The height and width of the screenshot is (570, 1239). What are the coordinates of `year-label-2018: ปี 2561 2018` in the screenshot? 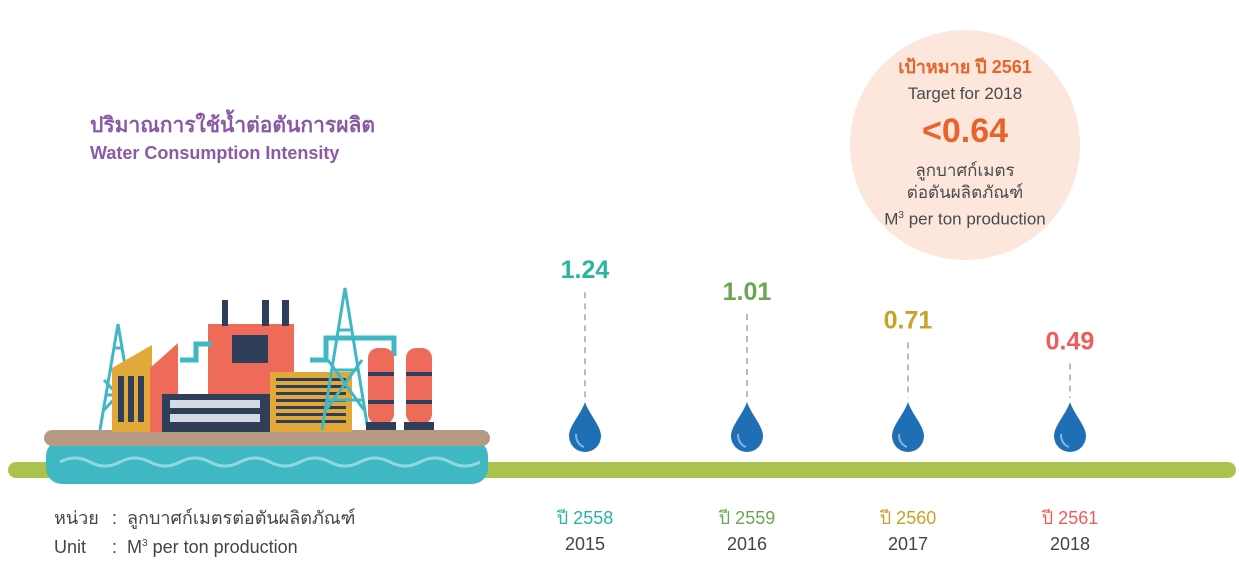 It's located at (1070, 531).